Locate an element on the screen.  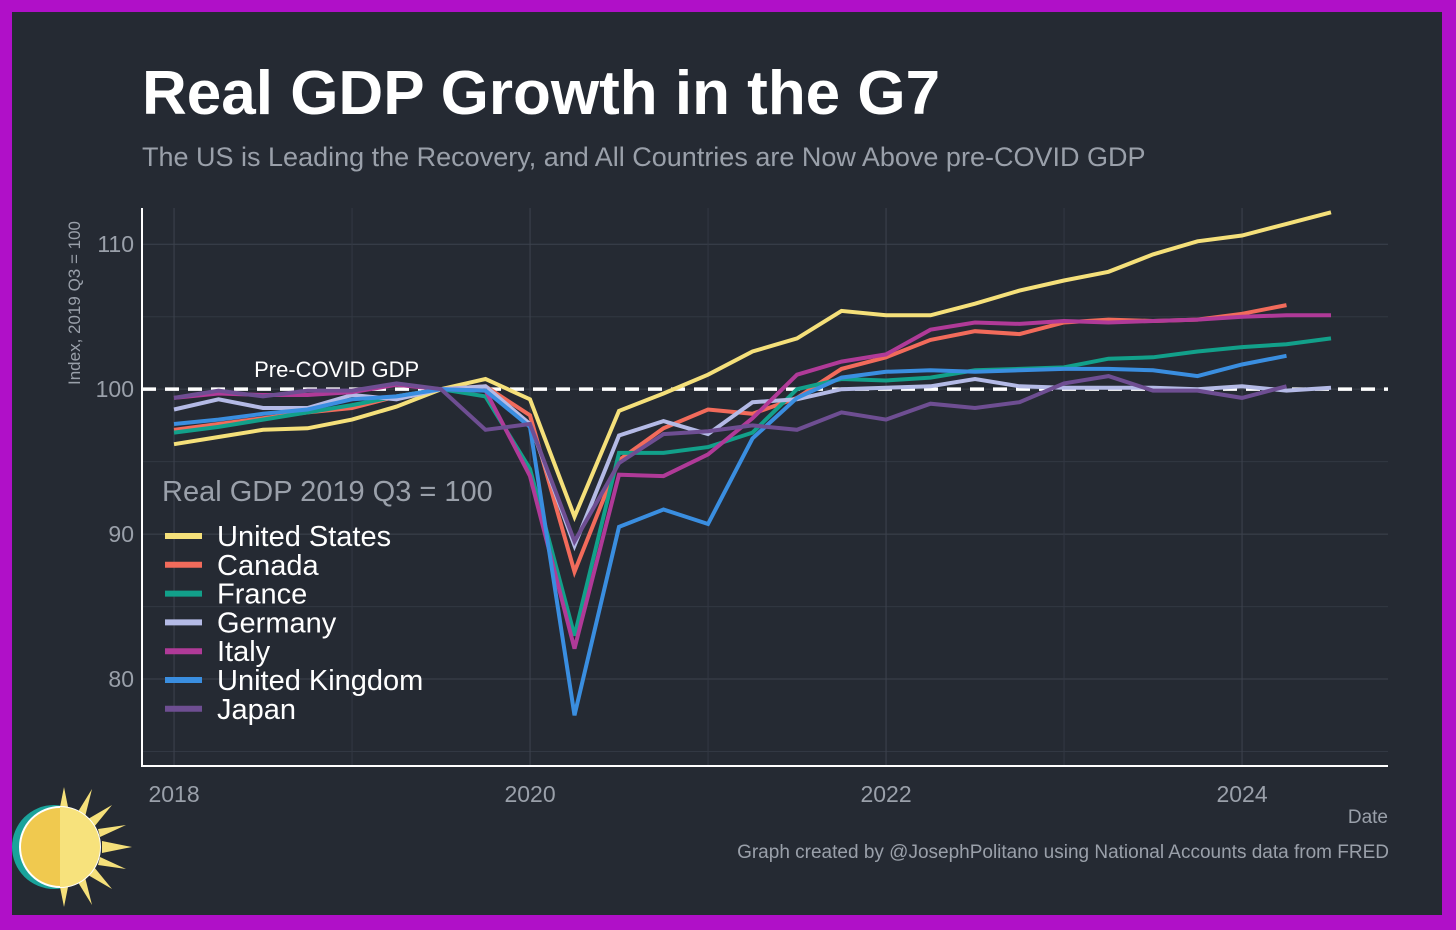
reference-line-label: Pre-COVID GDP is located at coordinates (336, 369).